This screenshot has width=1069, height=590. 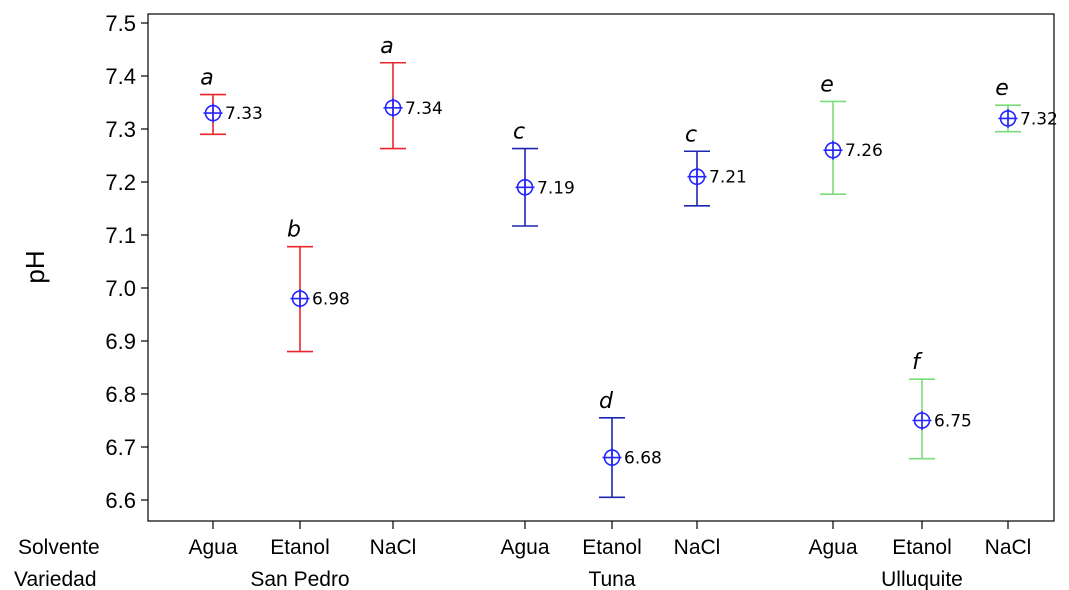 What do you see at coordinates (299, 579) in the screenshot?
I see `variedad-label: San Pedro` at bounding box center [299, 579].